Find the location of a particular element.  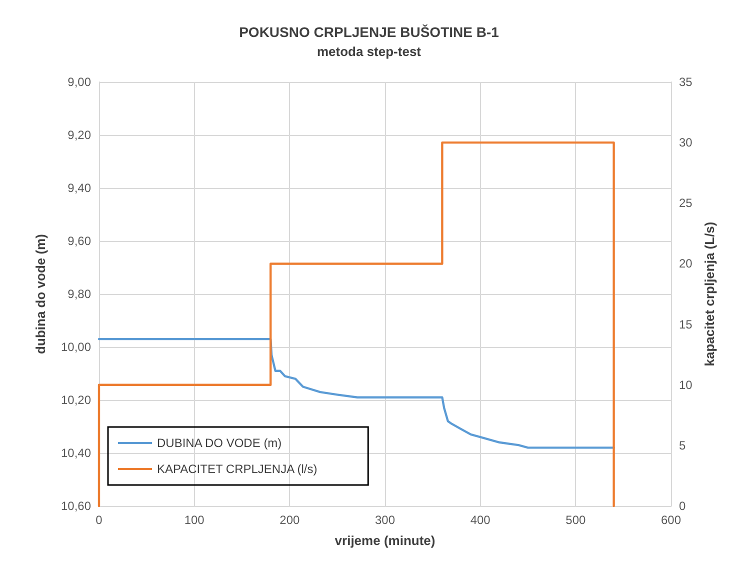

y-tick-label: 10,20 is located at coordinates (76, 400).